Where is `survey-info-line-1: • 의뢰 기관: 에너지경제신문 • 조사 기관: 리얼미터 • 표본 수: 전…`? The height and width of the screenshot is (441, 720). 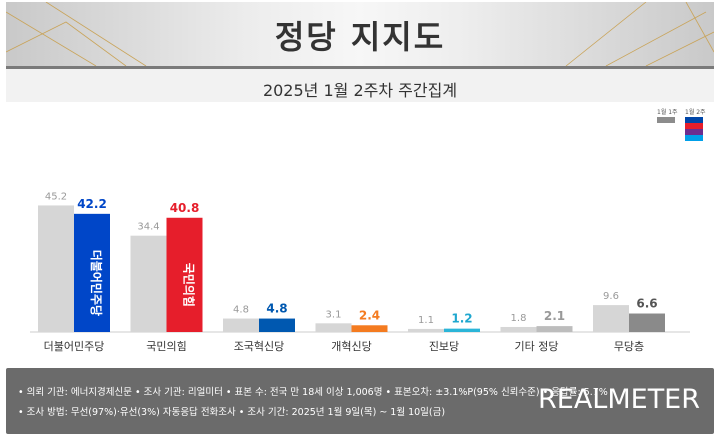 survey-info-line-1: • 의뢰 기관: 에너지경제신문 • 조사 기관: 리얼미터 • 표본 수: 전… is located at coordinates (313, 392).